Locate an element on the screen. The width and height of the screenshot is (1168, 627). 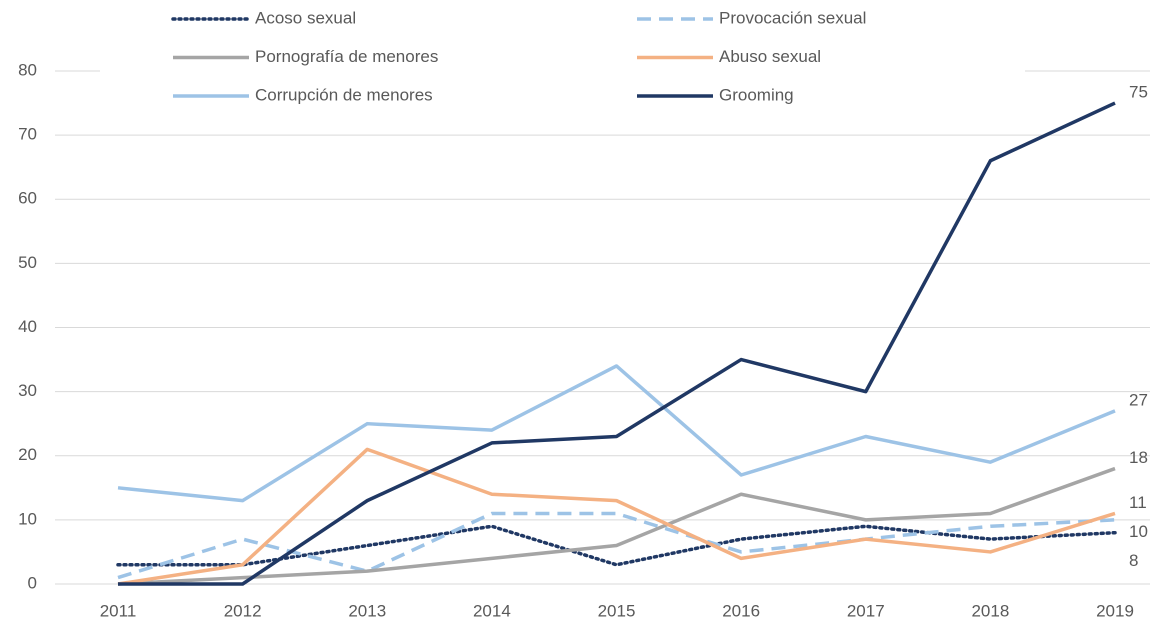
legend-label: Pornografía de menores is located at coordinates (346, 56).